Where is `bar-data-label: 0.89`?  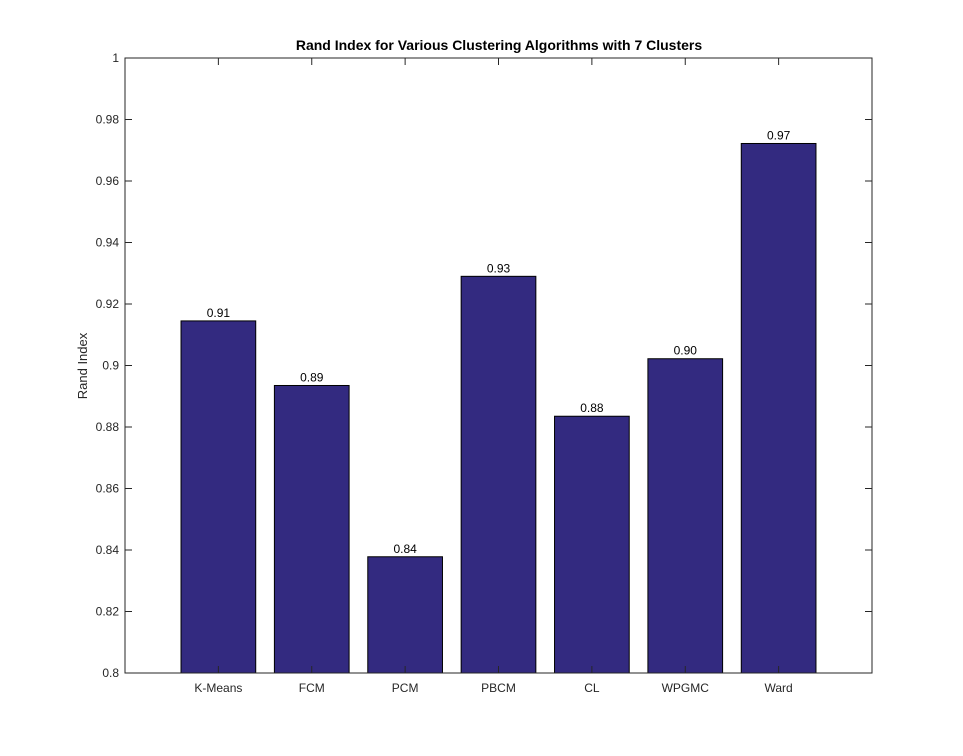
bar-data-label: 0.89 is located at coordinates (312, 377).